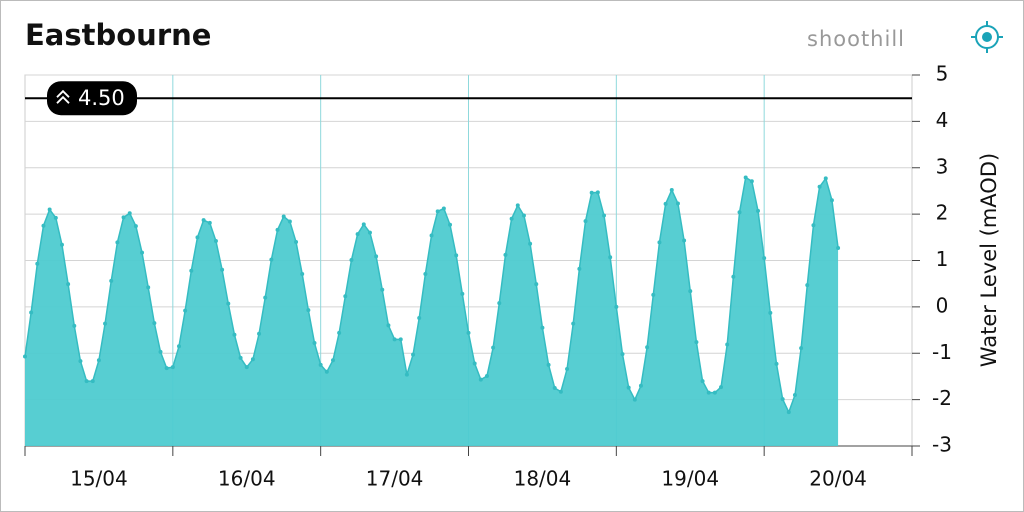 The height and width of the screenshot is (512, 1024). What do you see at coordinates (690, 479) in the screenshot?
I see `x-tick-label: 19/04` at bounding box center [690, 479].